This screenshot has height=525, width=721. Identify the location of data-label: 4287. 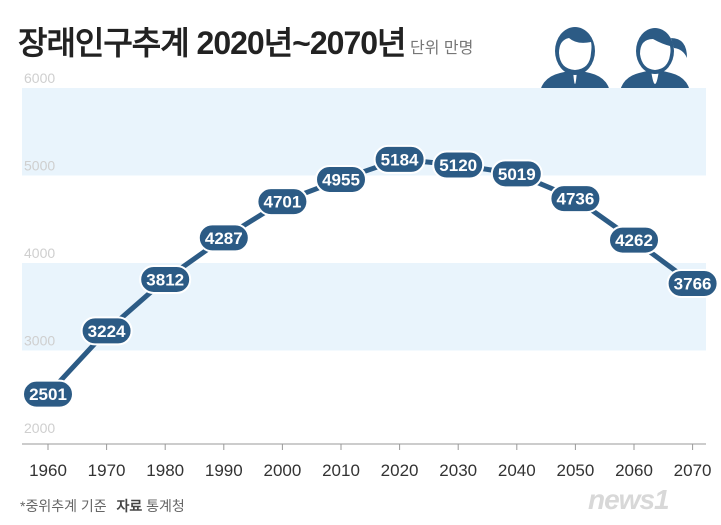
(224, 238).